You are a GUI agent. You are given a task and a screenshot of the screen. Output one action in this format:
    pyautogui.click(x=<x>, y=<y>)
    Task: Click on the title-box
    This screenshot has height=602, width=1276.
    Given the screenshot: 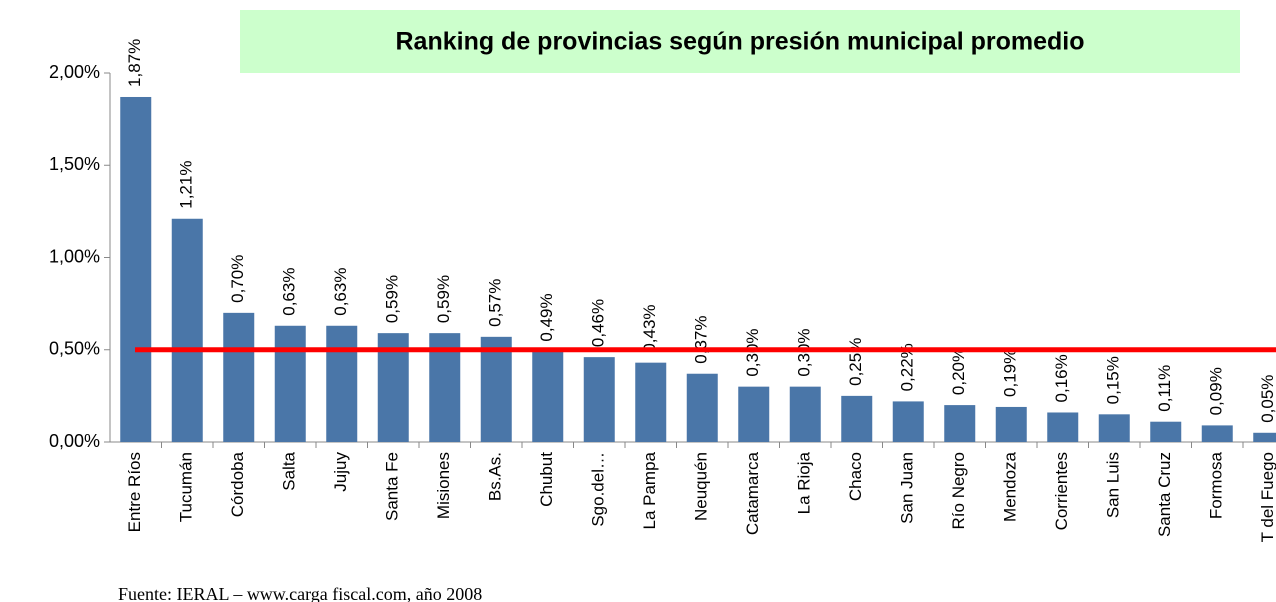 What is the action you would take?
    pyautogui.click(x=740, y=41)
    